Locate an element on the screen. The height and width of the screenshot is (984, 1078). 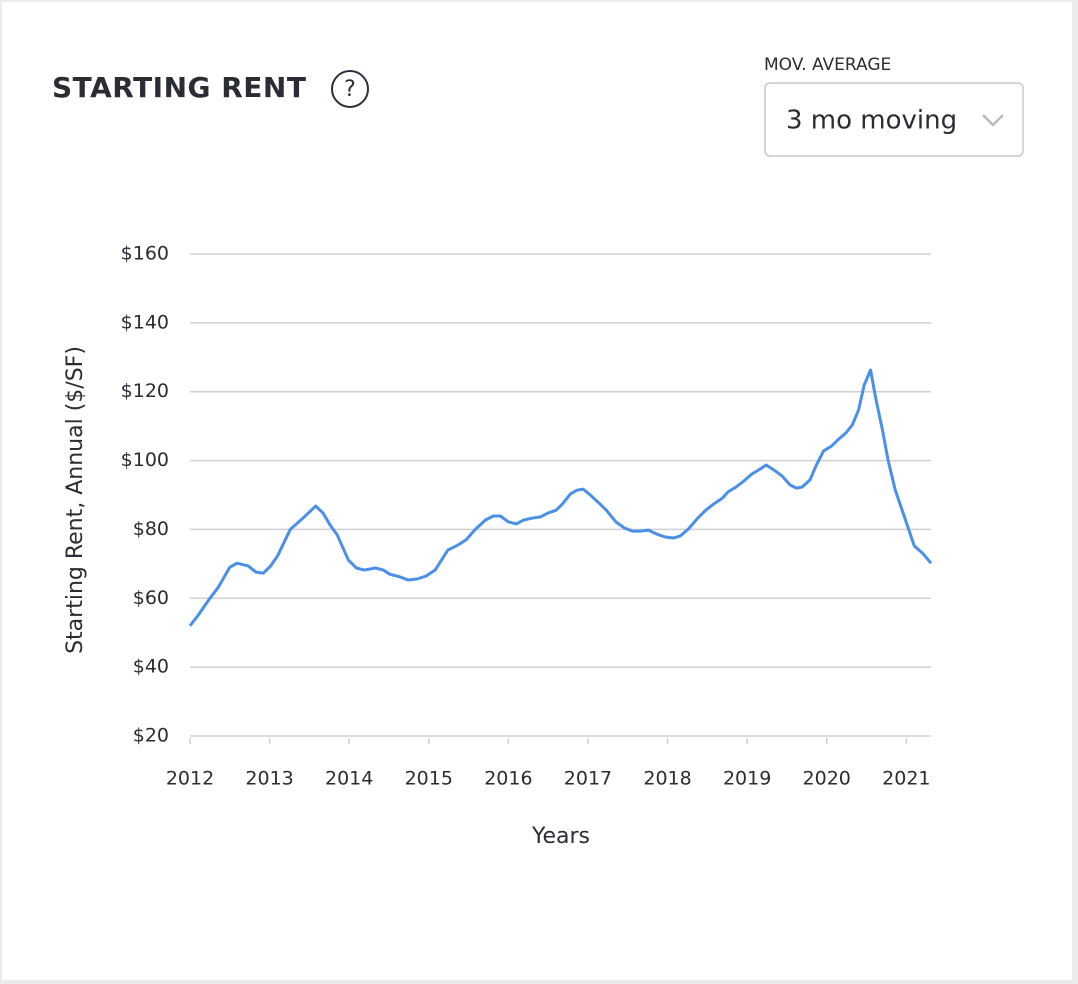
help-circle is located at coordinates (350, 89).